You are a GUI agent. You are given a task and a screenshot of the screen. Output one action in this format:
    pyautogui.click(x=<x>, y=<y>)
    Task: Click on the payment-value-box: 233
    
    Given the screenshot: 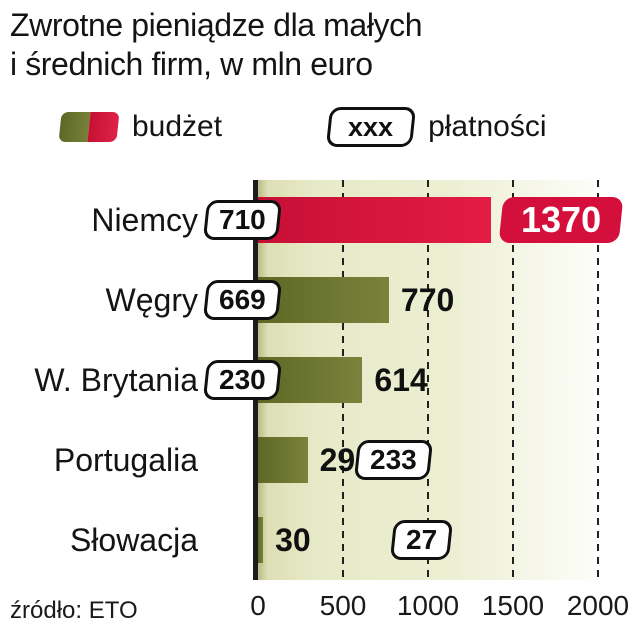 What is the action you would take?
    pyautogui.click(x=393, y=460)
    